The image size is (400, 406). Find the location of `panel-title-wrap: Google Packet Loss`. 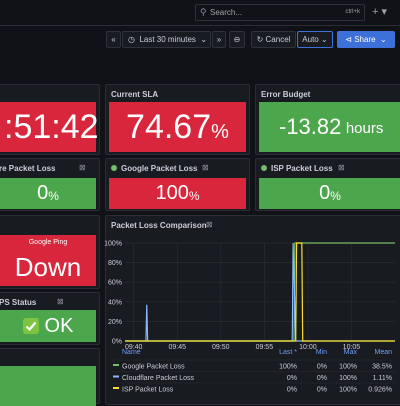

panel-title-wrap: Google Packet Loss is located at coordinates (154, 168).